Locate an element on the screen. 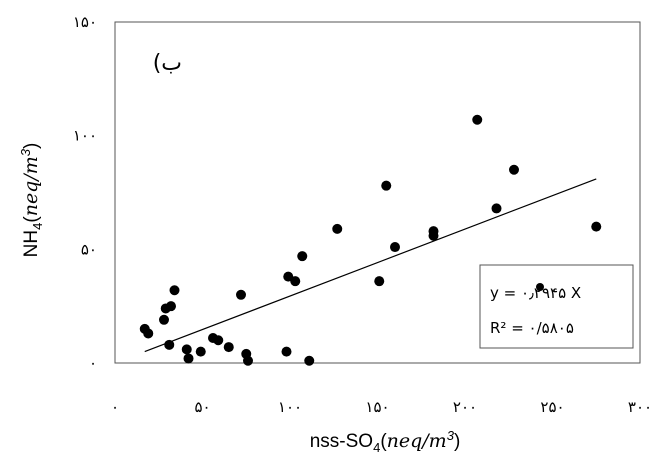 This screenshot has width=654, height=455. x-tick-label-0: ۰ is located at coordinates (115, 407).